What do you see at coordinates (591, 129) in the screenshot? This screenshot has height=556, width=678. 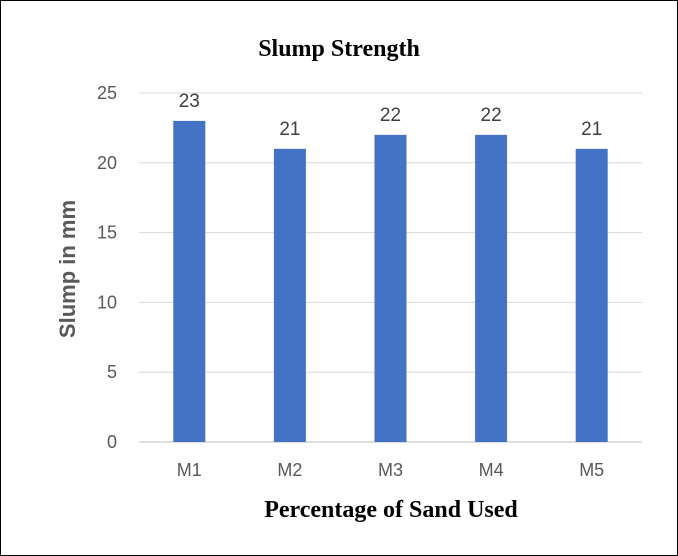 I see `data-label-m5: 21` at bounding box center [591, 129].